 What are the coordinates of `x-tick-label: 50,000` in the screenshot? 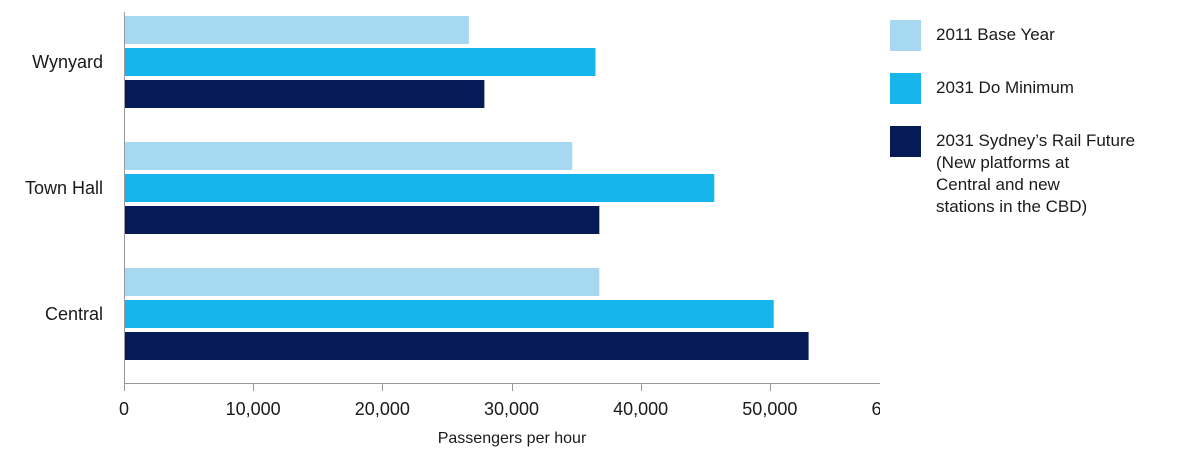 It's located at (769, 409).